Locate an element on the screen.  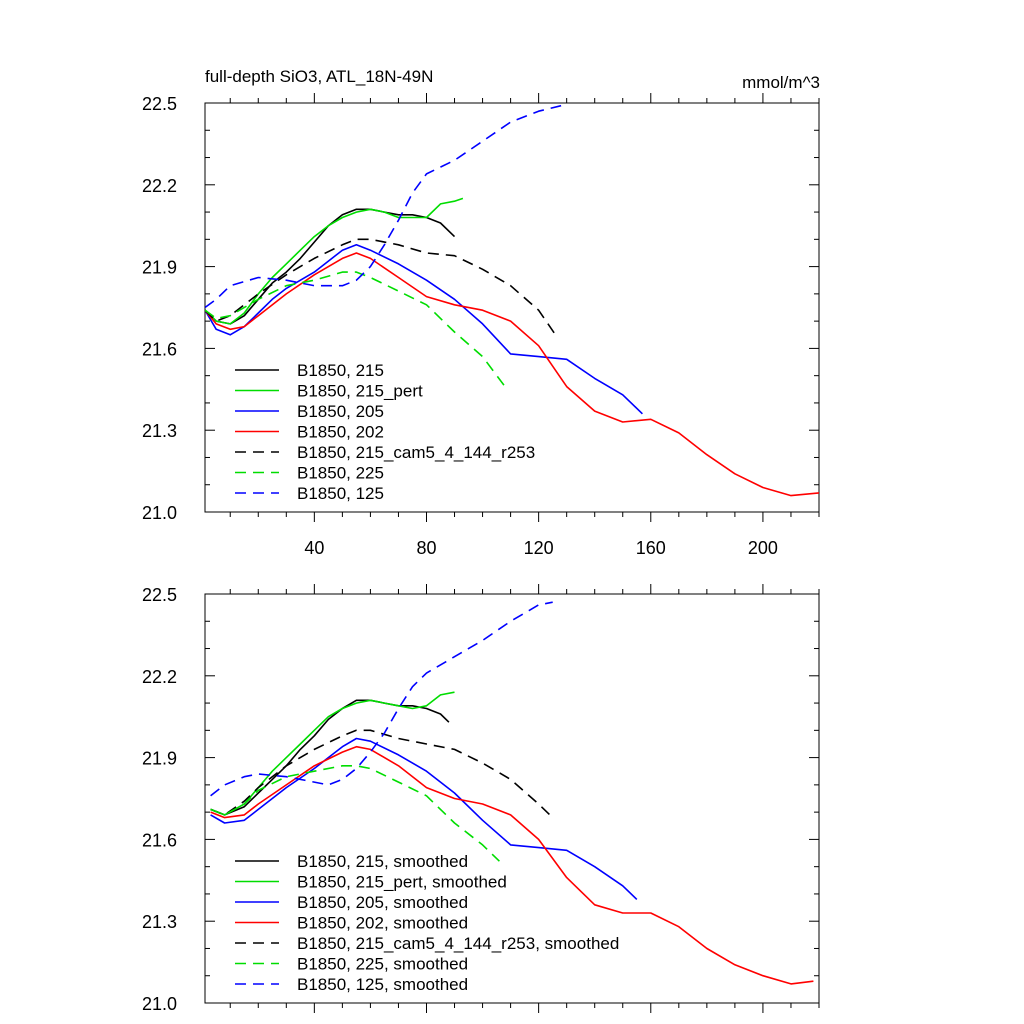
top-chart-units: mmol/m^3 is located at coordinates (781, 82).